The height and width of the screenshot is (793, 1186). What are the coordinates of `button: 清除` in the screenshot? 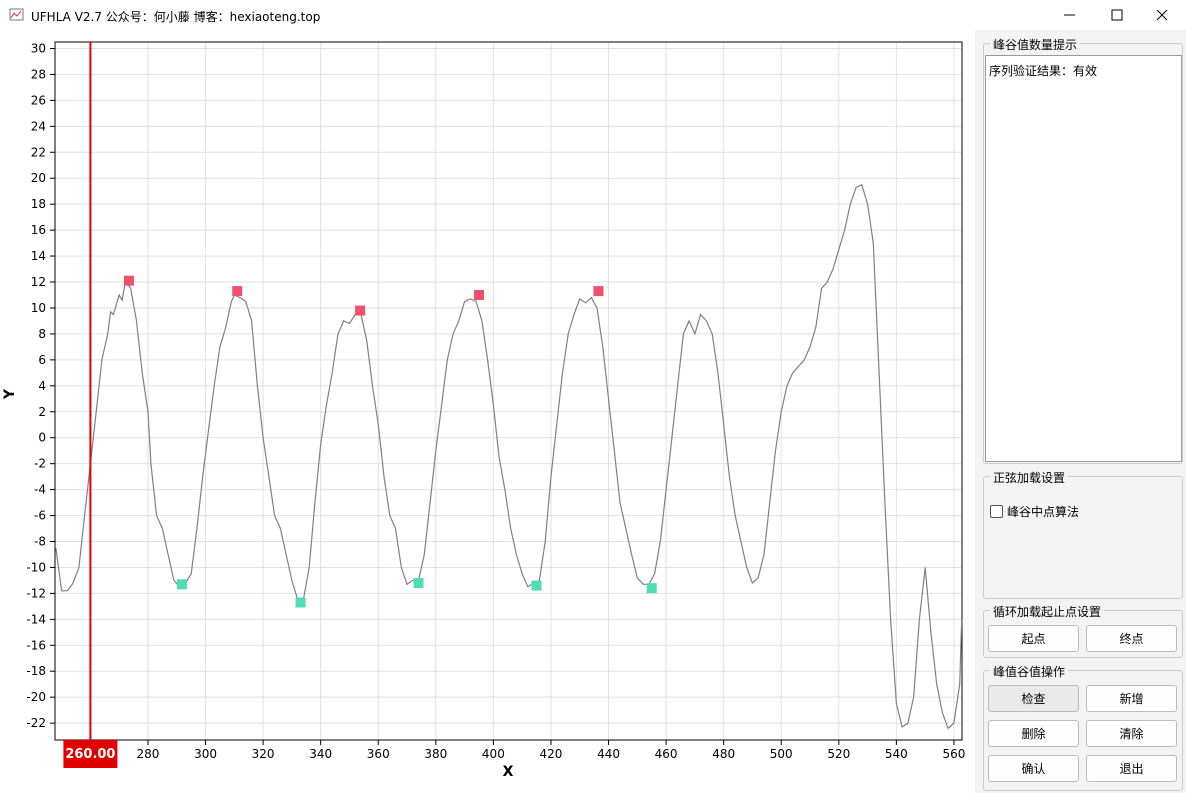 It's located at (1131, 733).